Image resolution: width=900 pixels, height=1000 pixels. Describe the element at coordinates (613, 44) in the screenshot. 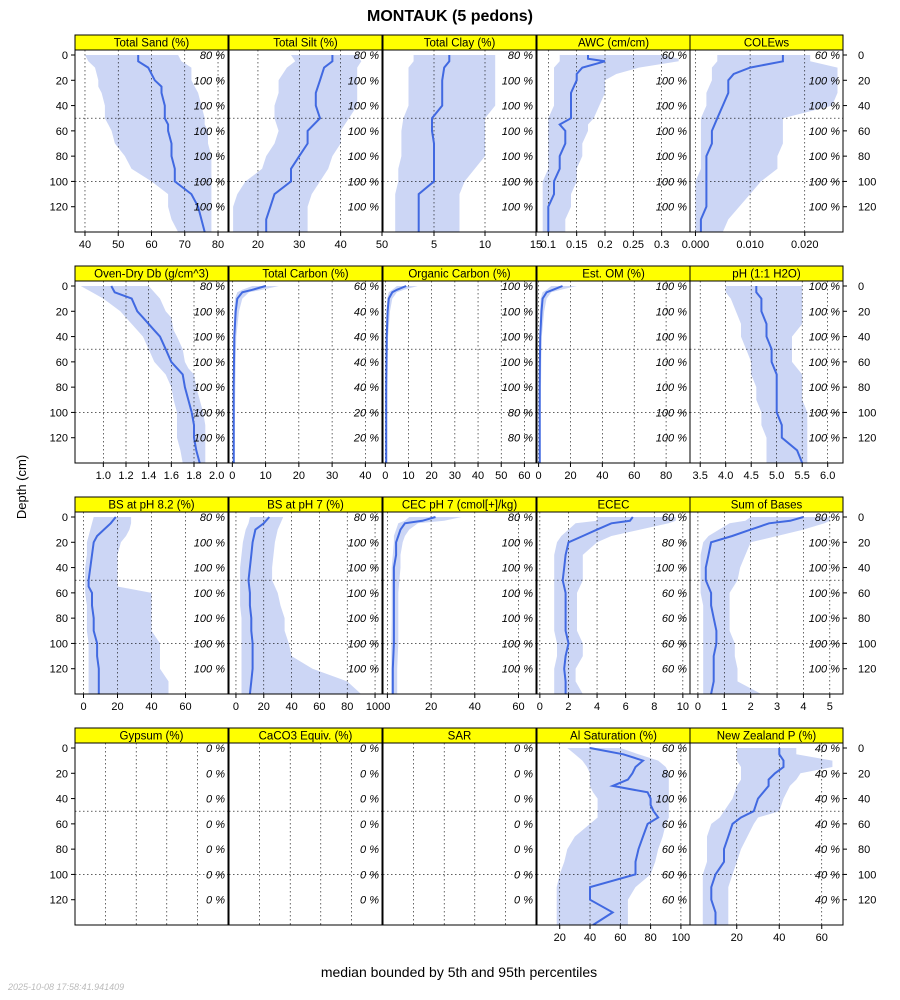

I see `panel-title: AWC (cm/cm)` at that location.